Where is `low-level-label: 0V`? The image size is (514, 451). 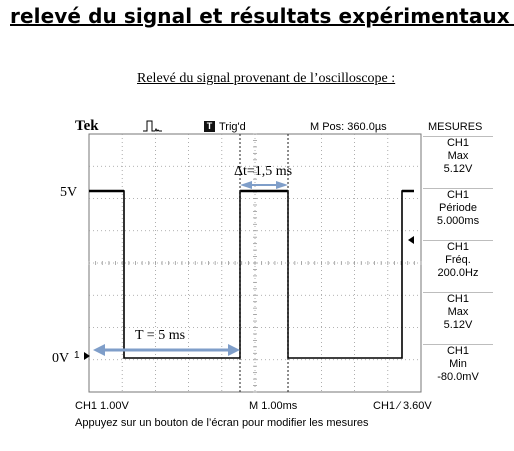
low-level-label: 0V is located at coordinates (61, 358).